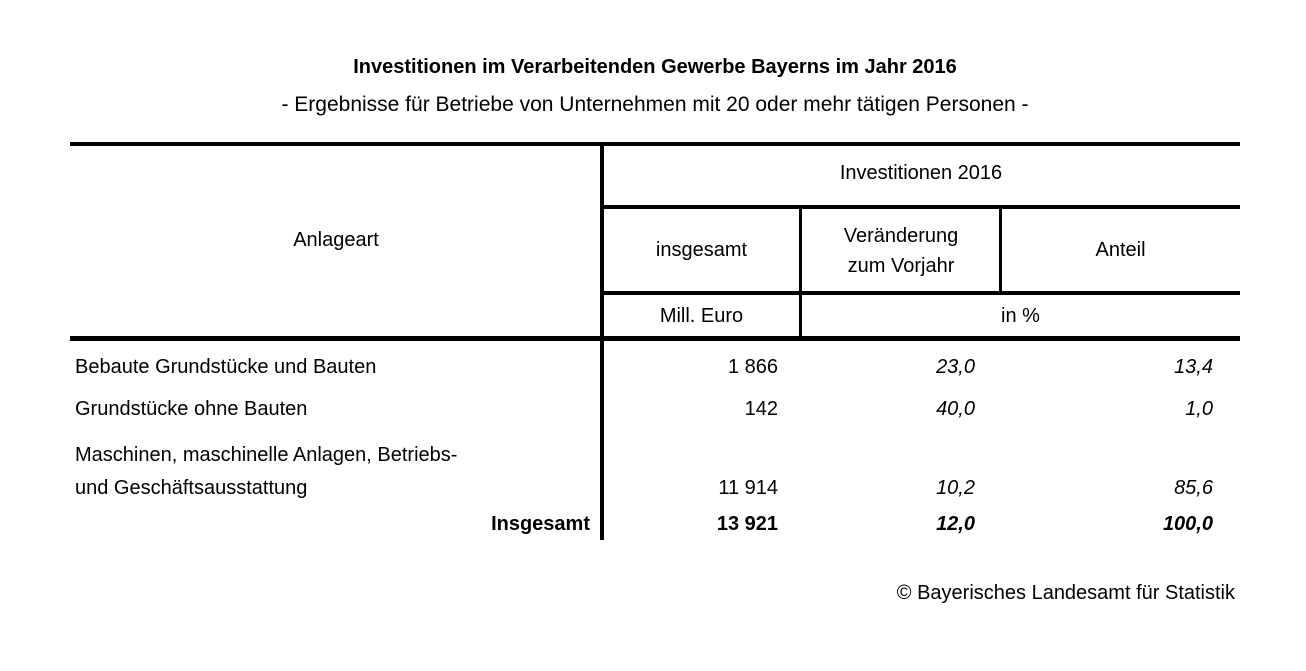 Image resolution: width=1306 pixels, height=671 pixels. What do you see at coordinates (800, 273) in the screenshot?
I see `divider-insgesamt-veraenderung` at bounding box center [800, 273].